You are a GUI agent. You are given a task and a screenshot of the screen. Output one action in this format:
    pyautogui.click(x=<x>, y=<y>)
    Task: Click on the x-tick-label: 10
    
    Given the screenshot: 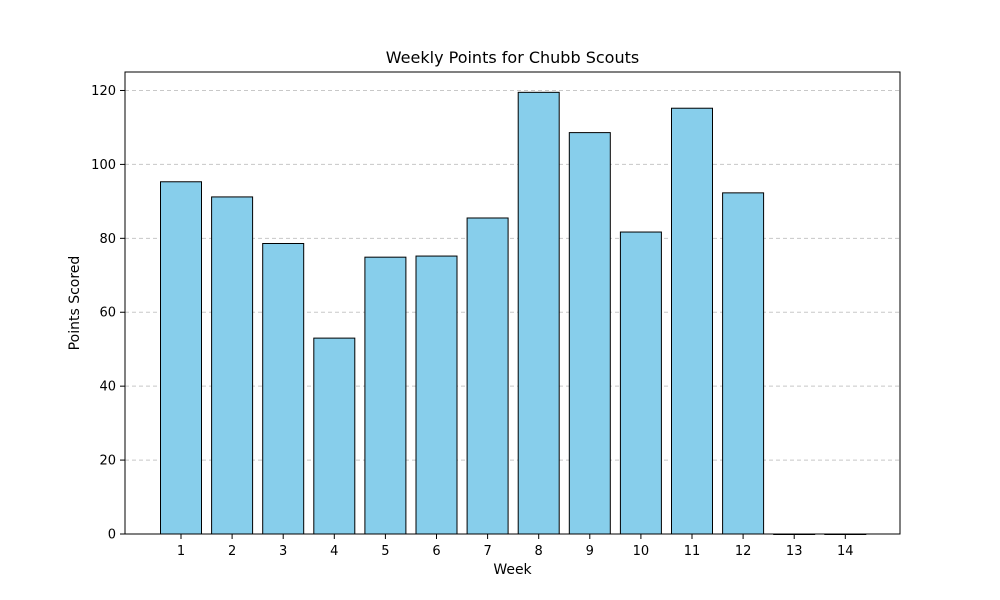 What is the action you would take?
    pyautogui.click(x=641, y=551)
    